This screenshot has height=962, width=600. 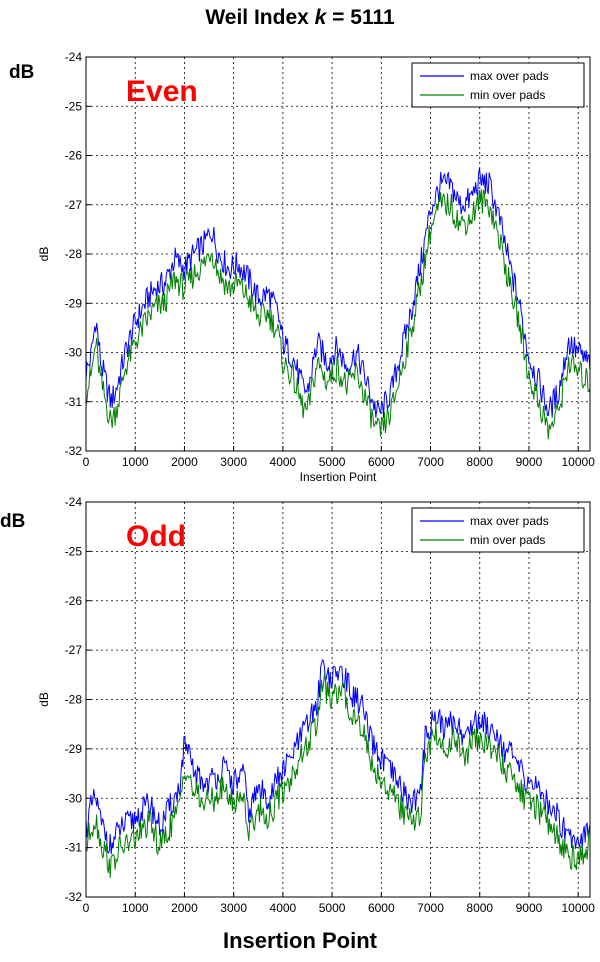 What do you see at coordinates (338, 477) in the screenshot?
I see `x-axis-label: Insertion Point` at bounding box center [338, 477].